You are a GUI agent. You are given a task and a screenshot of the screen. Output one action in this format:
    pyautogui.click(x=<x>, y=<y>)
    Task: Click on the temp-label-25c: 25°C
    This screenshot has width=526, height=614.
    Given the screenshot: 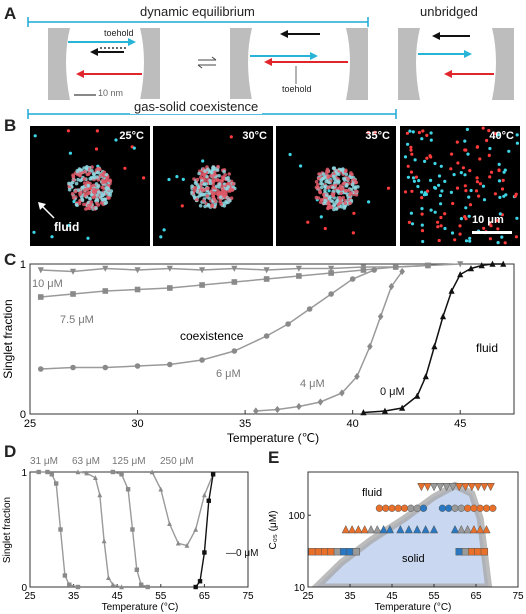 What is the action you would take?
    pyautogui.click(x=131, y=136)
    